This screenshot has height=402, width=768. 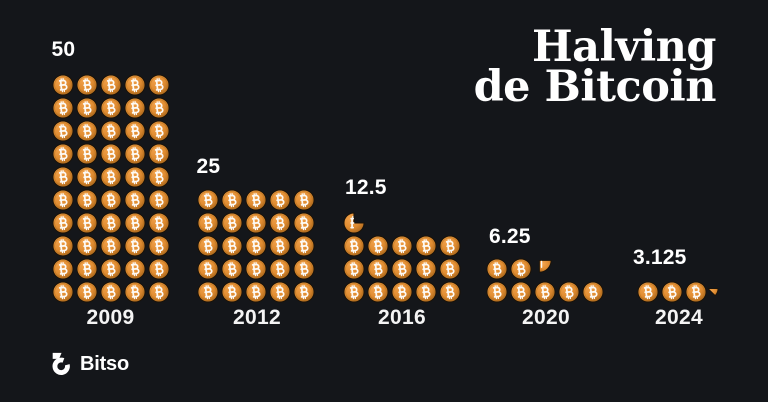 I want to click on title-line-1: Halving, so click(x=624, y=47).